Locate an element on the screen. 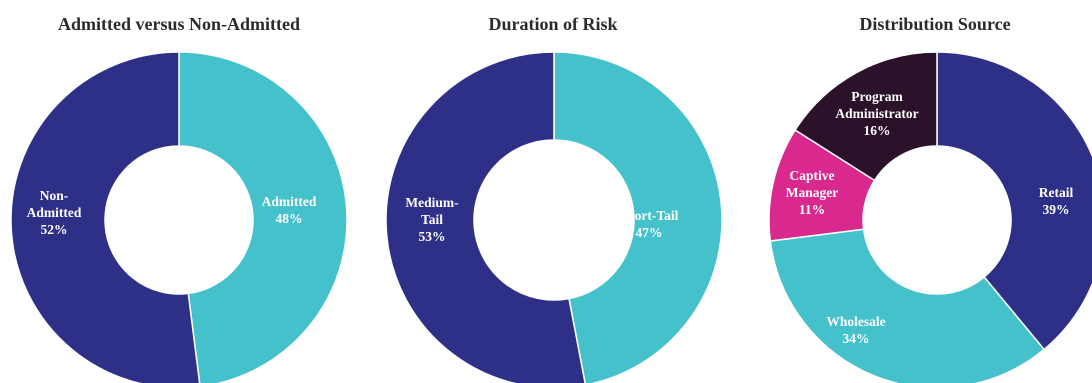  chart-title-admitted: Admitted versus Non-Admitted is located at coordinates (179, 24).